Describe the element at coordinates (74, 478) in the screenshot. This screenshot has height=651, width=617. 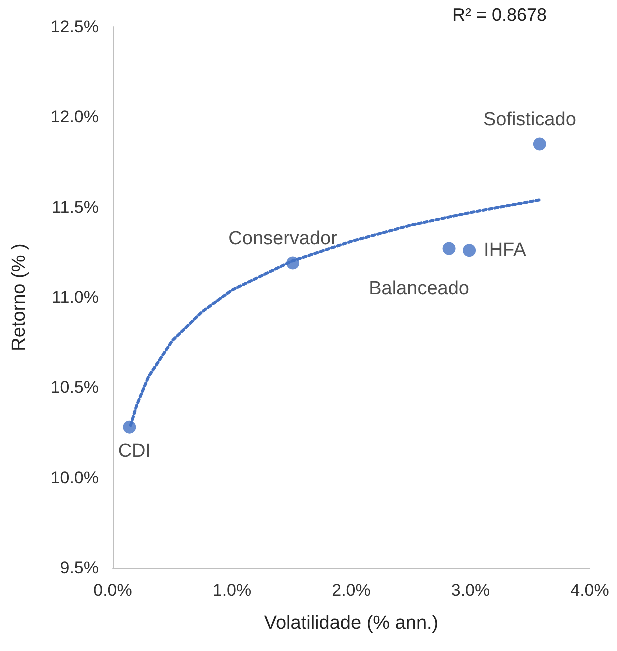
I see `y-tick-label: 10.0%` at that location.